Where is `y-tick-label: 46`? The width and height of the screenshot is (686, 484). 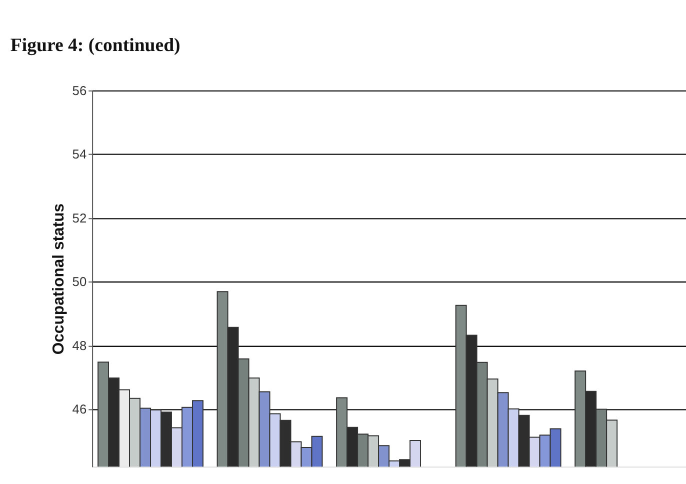 y-tick-label: 46 is located at coordinates (79, 409).